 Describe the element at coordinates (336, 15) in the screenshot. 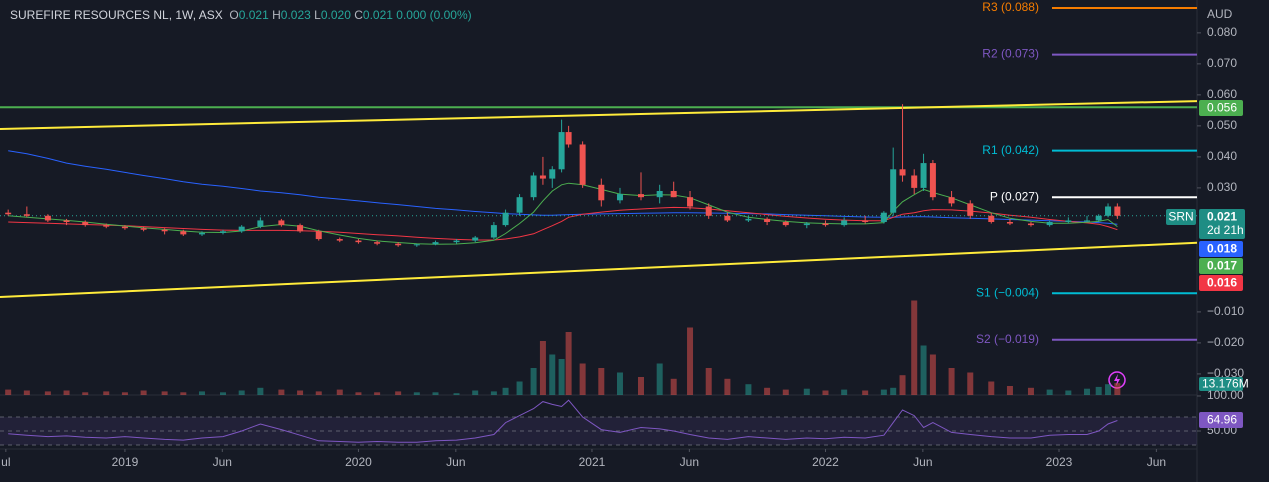

I see `ohlc-value: 0.020` at that location.